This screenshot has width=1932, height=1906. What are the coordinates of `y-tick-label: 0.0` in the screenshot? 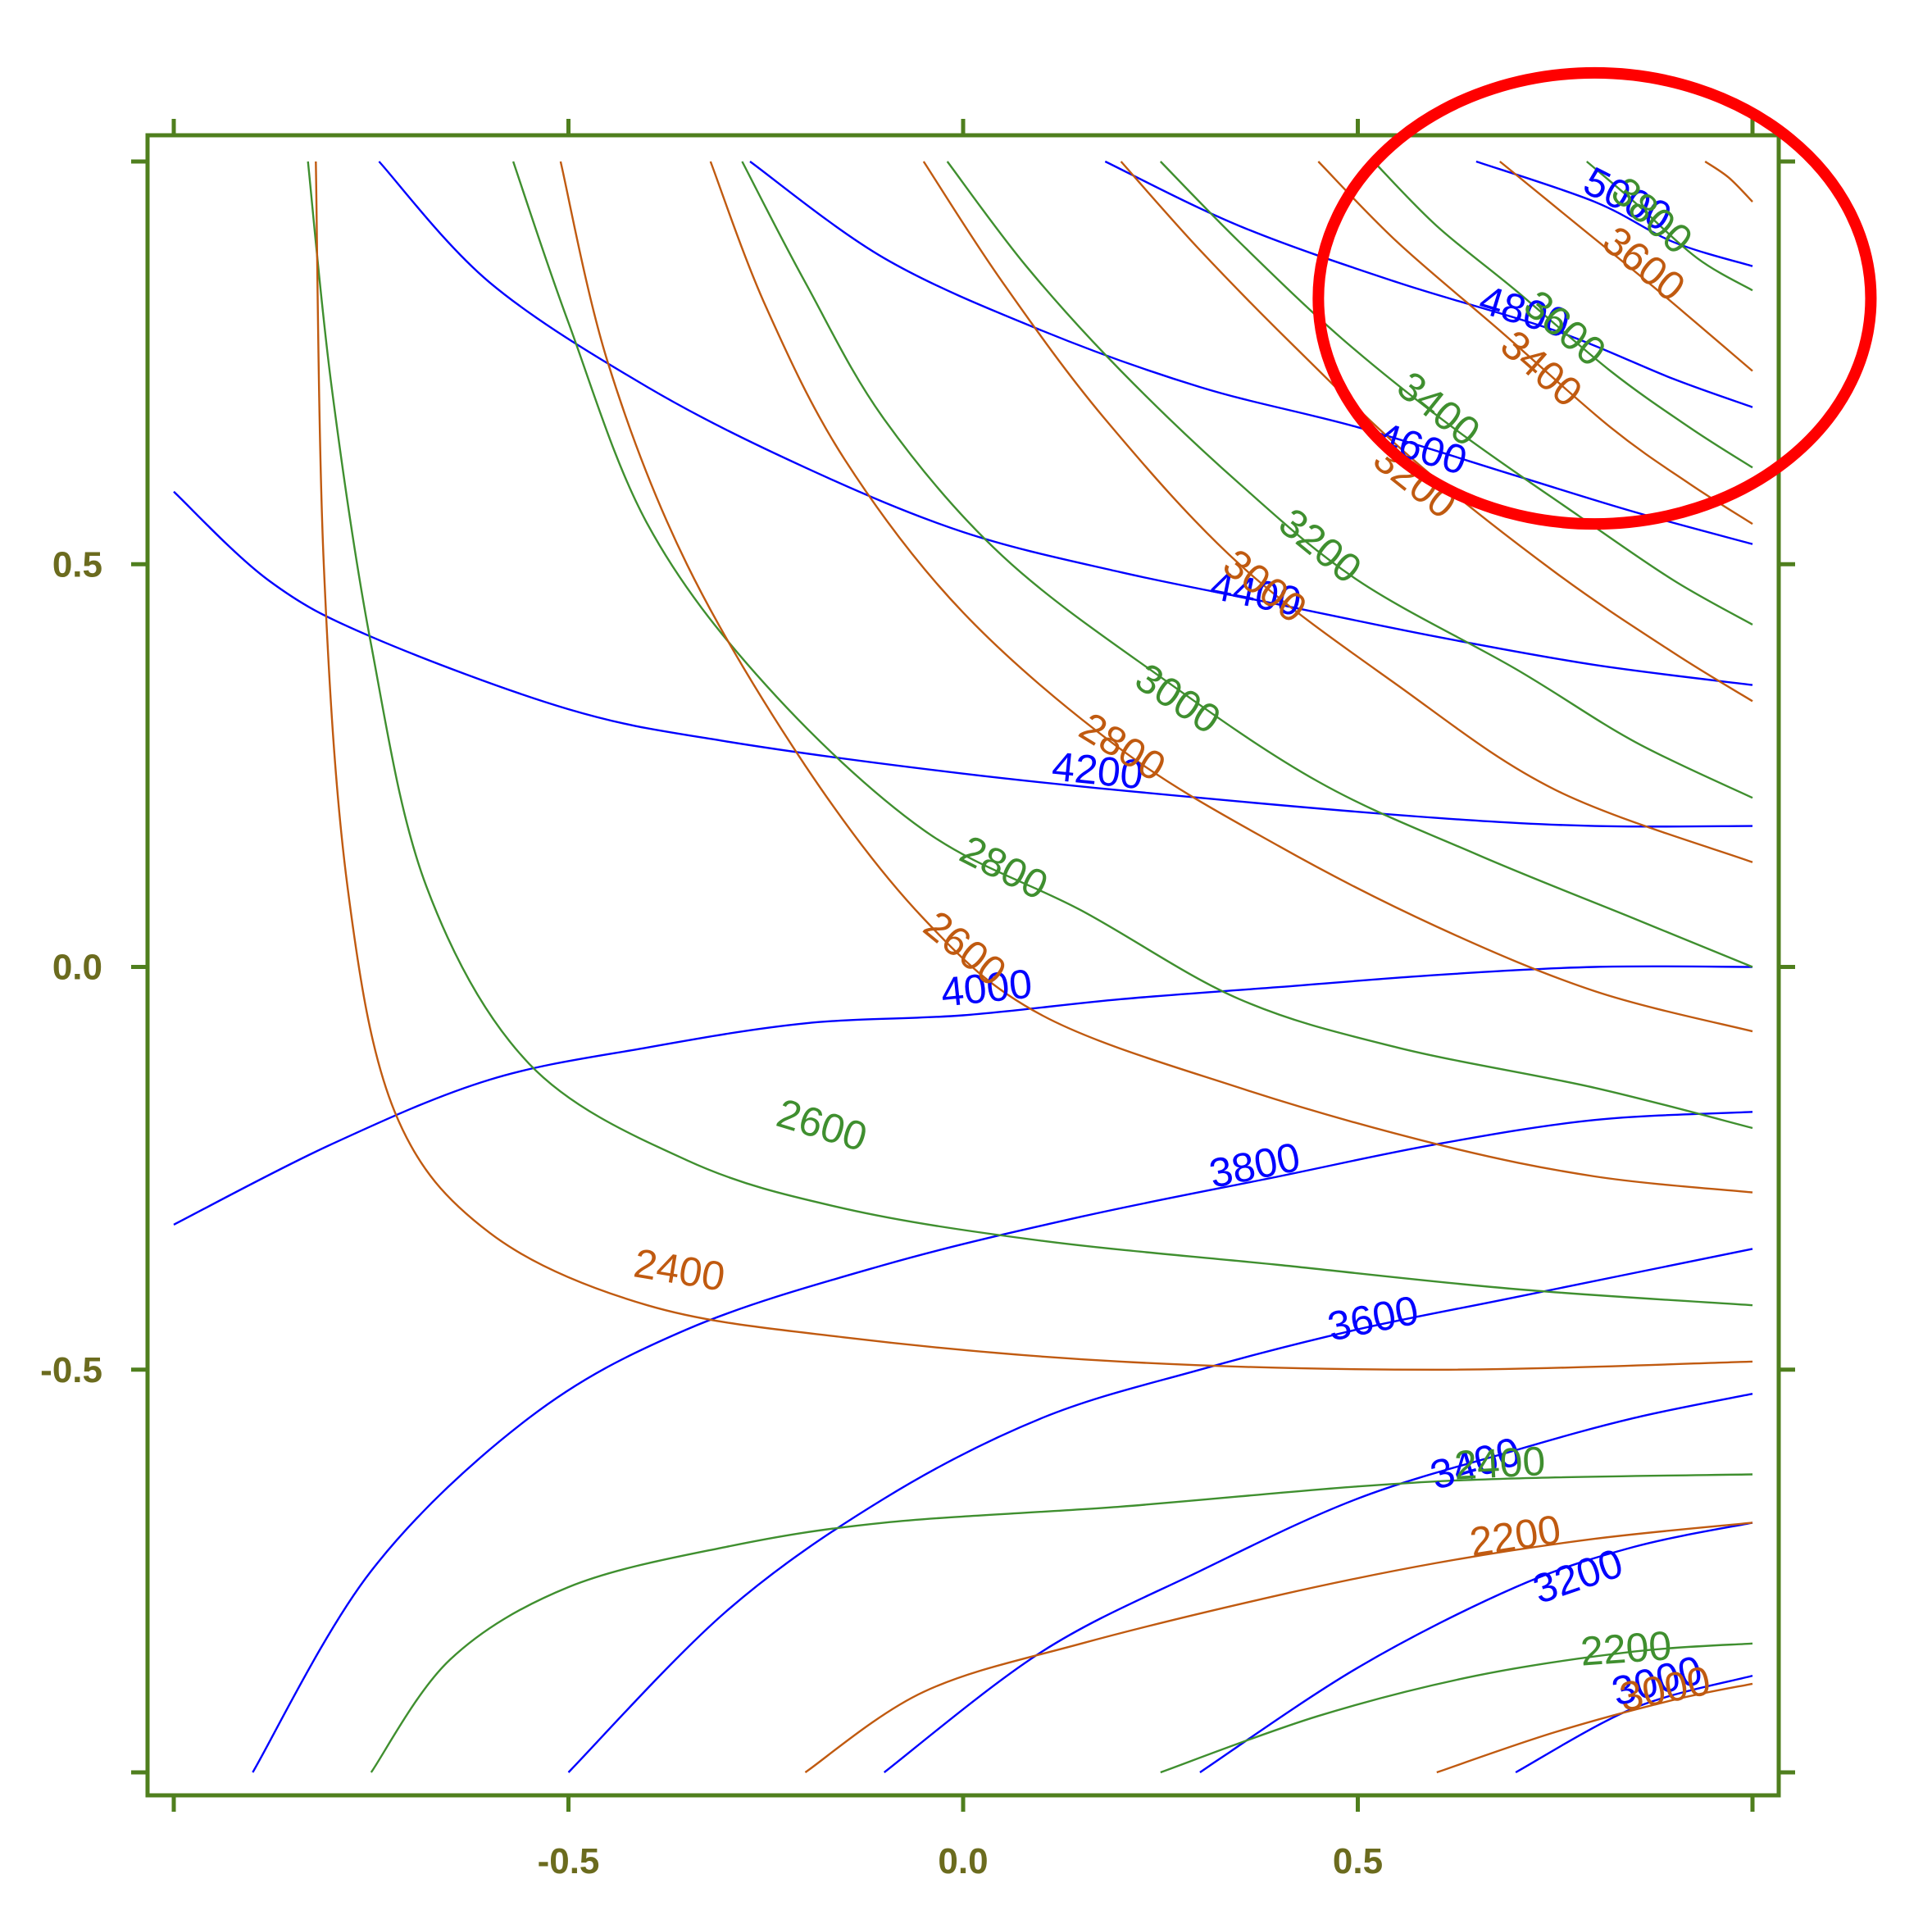 It's located at (77, 968).